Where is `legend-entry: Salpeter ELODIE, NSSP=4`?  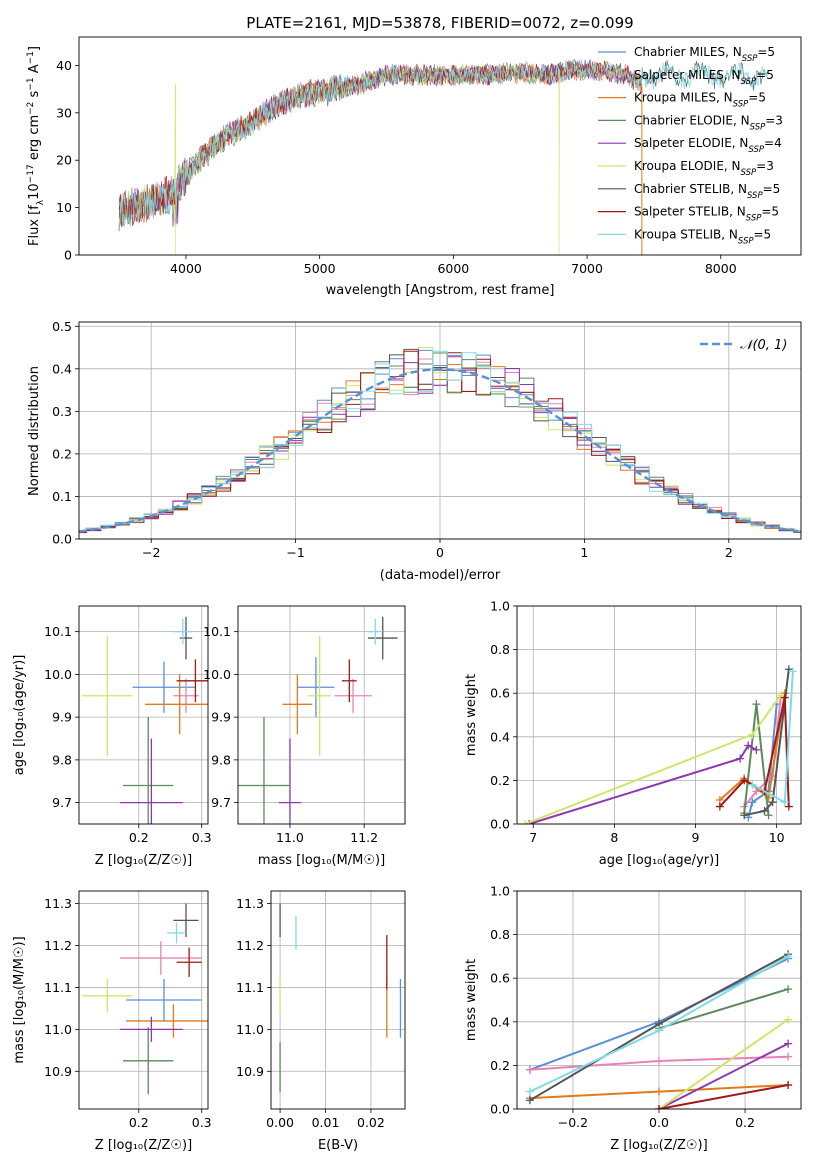 legend-entry: Salpeter ELODIE, NSSP=4 is located at coordinates (708, 145).